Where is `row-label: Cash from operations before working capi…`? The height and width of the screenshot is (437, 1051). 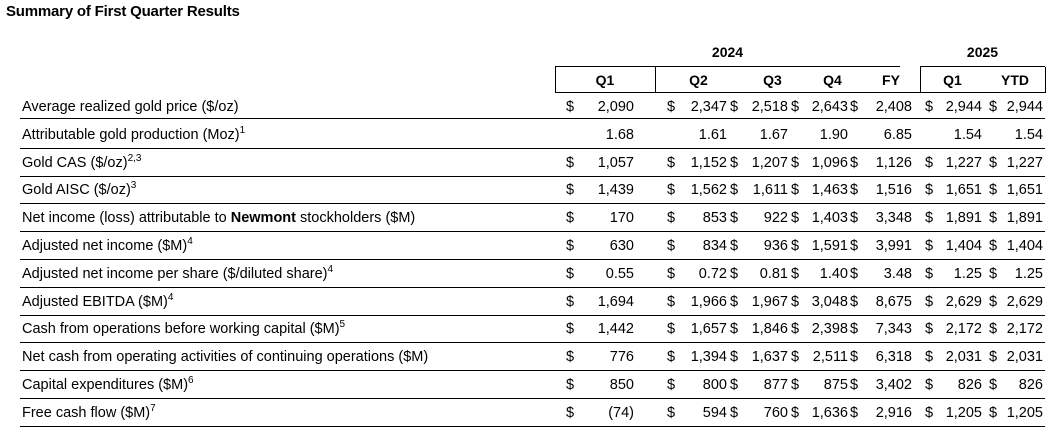
row-label: Cash from operations before working capi… is located at coordinates (183, 329).